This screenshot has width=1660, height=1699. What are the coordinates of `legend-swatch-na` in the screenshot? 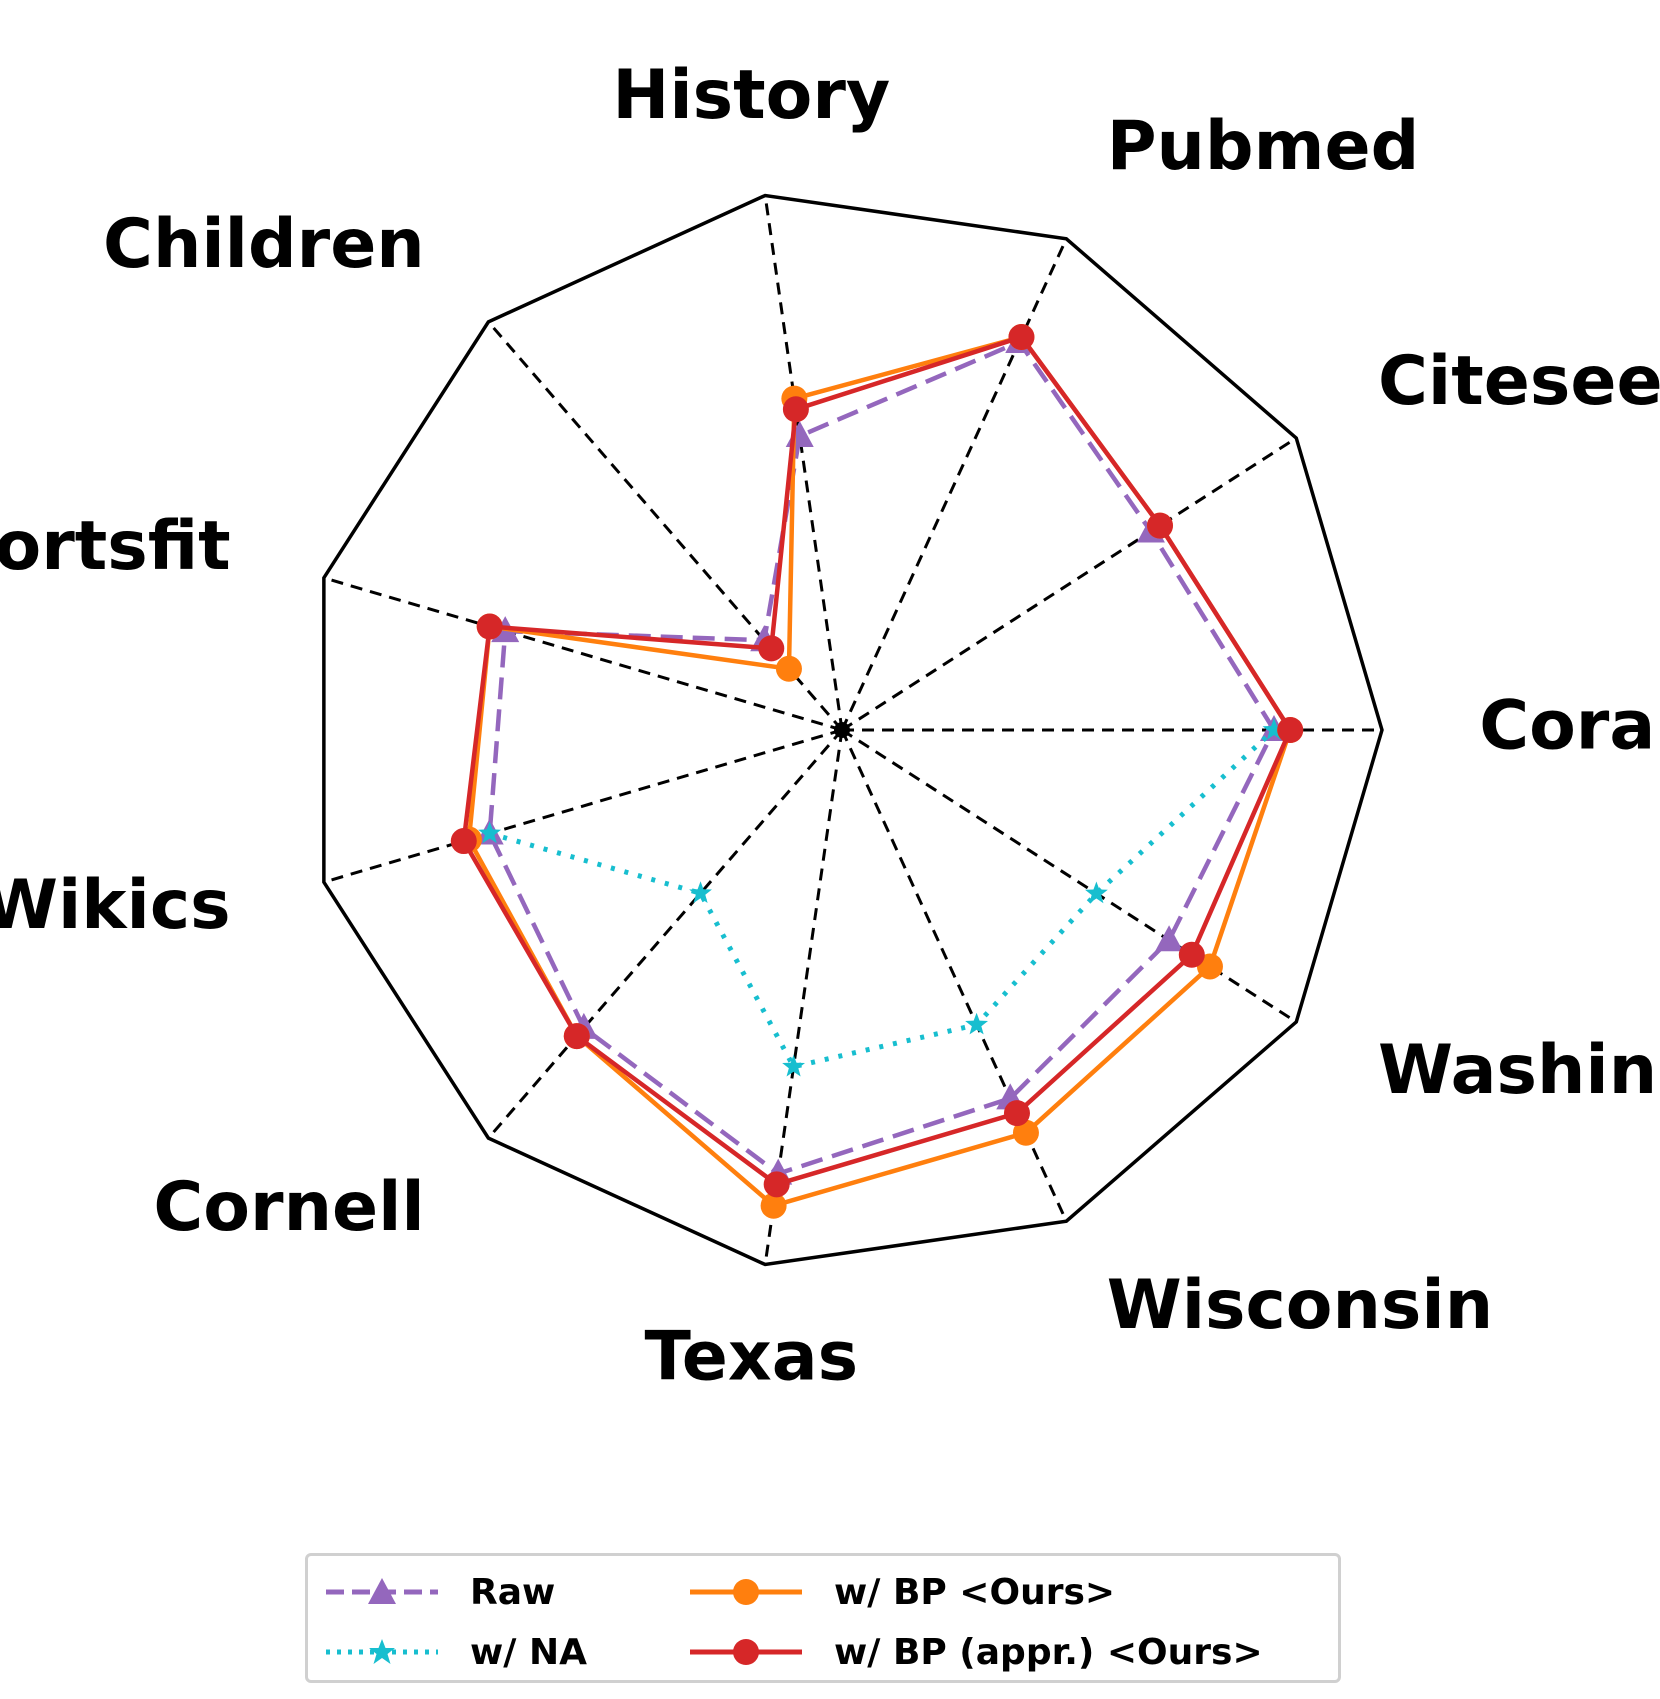 It's located at (382, 1651).